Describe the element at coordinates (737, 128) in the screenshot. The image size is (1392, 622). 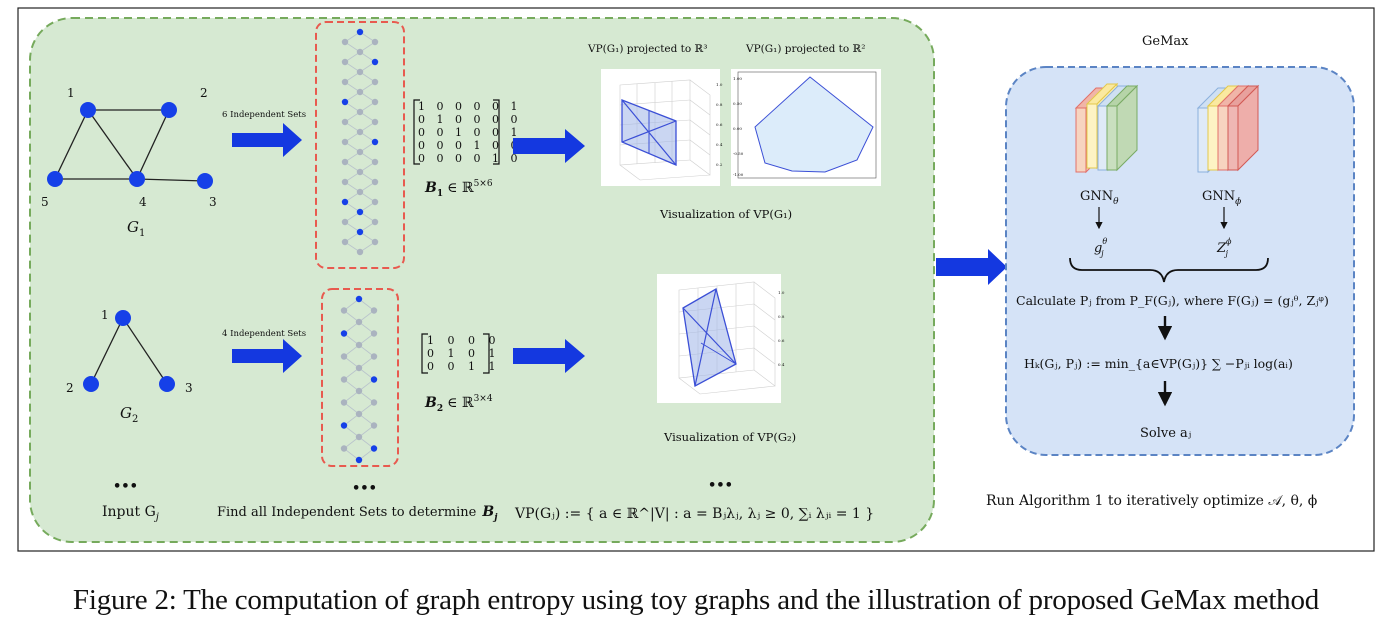
I see `svg-text: 0.00` at that location.